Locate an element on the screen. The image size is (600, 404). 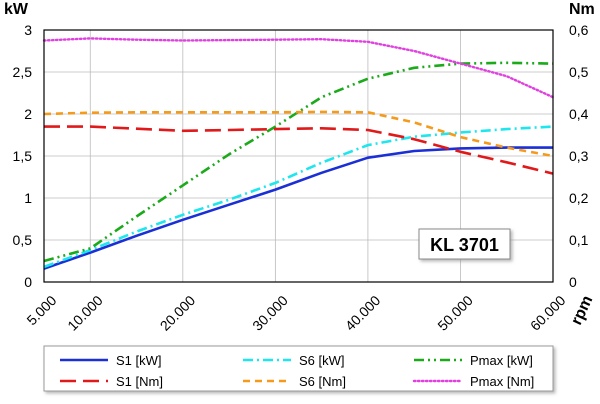
y-left-unit-label: kW is located at coordinates (16, 9).